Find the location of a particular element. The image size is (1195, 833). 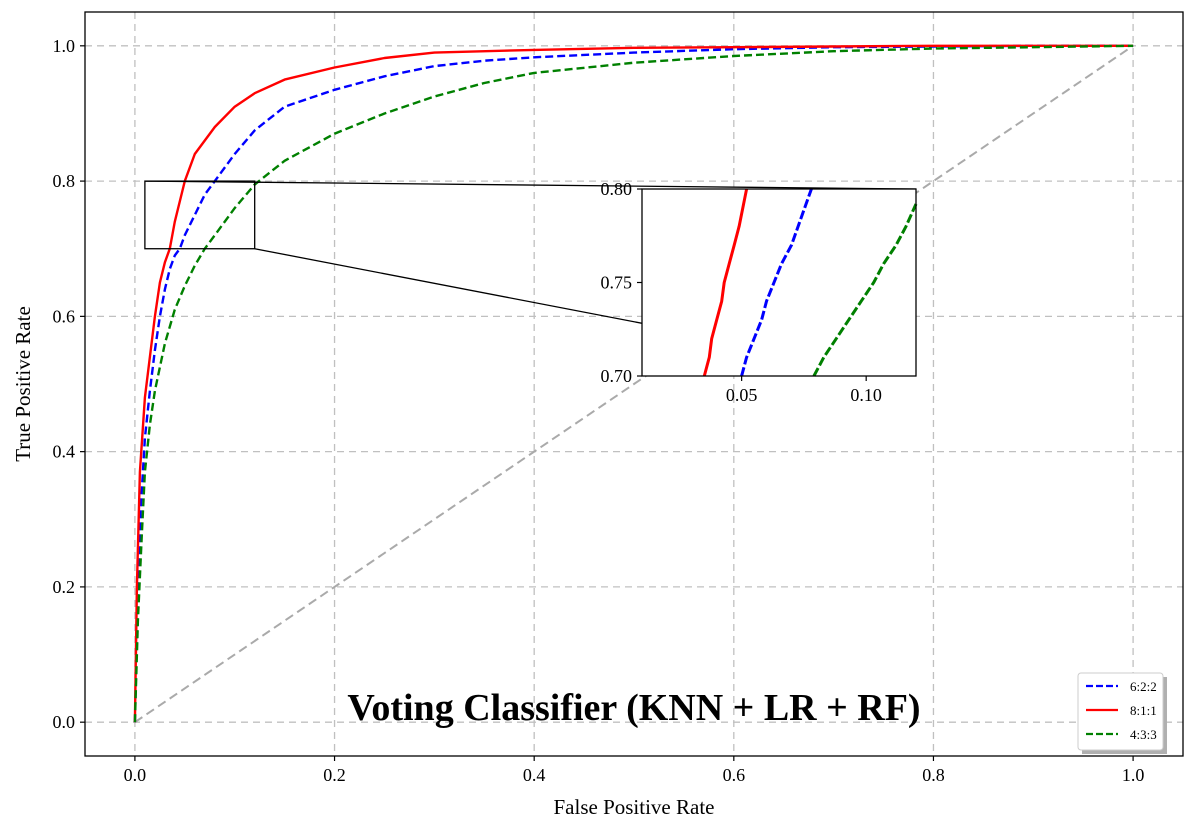

inset-x-tick-label: 0.10 is located at coordinates (866, 395).